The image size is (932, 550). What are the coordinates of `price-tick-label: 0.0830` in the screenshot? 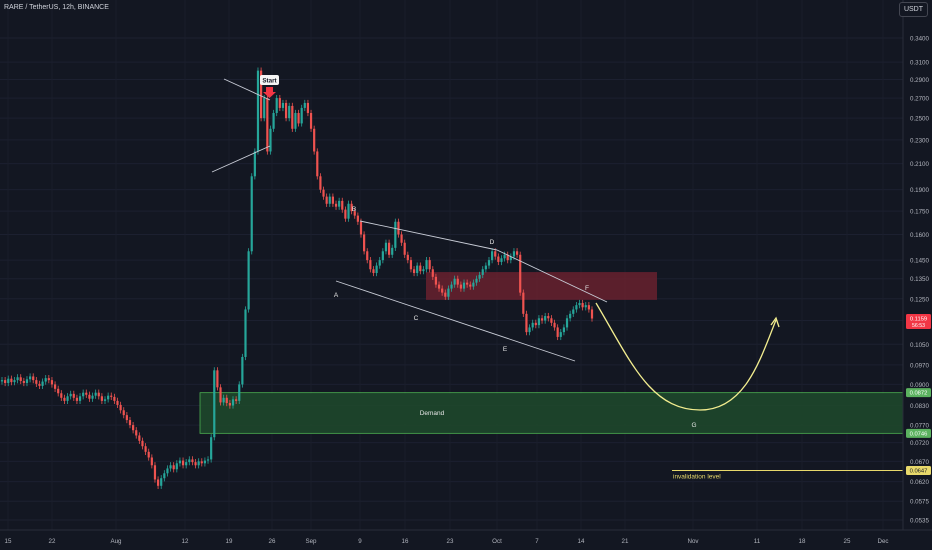 It's located at (919, 406).